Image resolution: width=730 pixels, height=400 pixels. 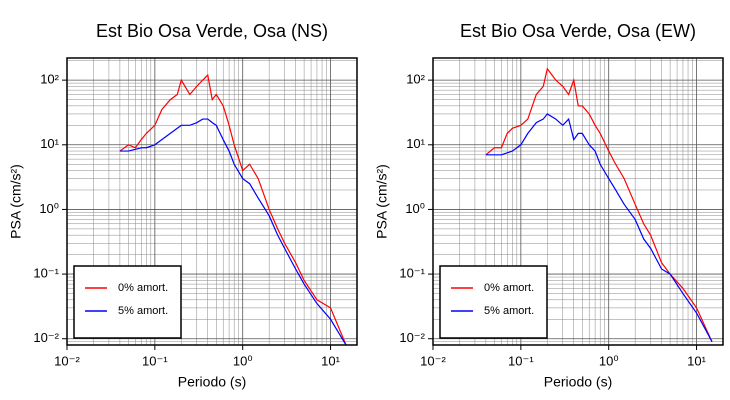 What do you see at coordinates (212, 31) in the screenshot?
I see `chart-title: Est Bio Osa Verde, Osa (NS)` at bounding box center [212, 31].